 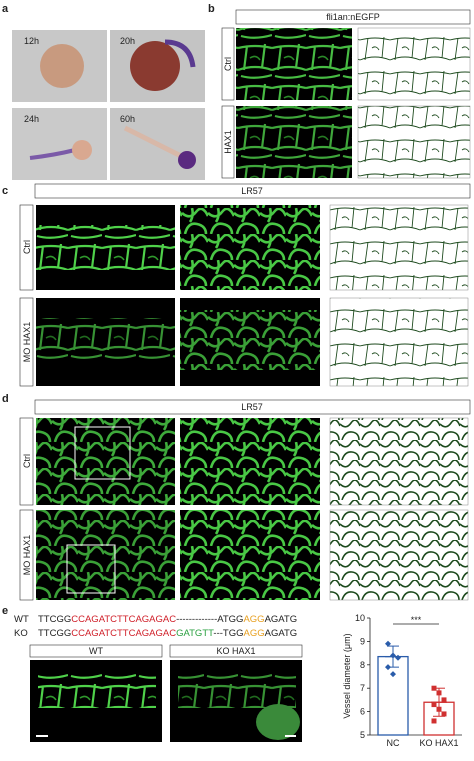 What do you see at coordinates (21, 633) in the screenshot?
I see `sequence-name: KO` at bounding box center [21, 633].